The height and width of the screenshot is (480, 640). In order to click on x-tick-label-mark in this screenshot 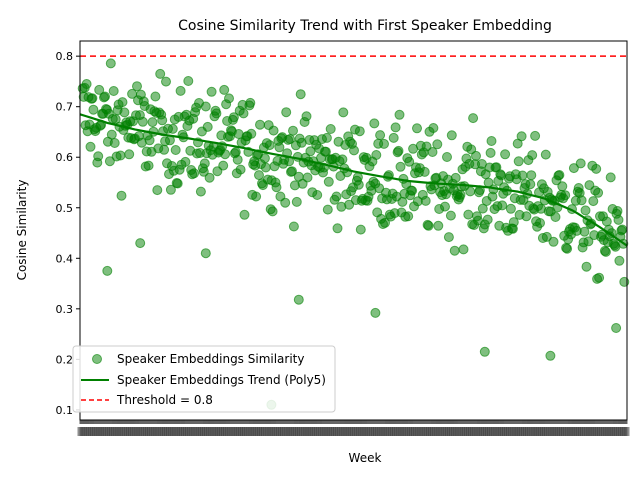, I will do `click(627, 431)`.